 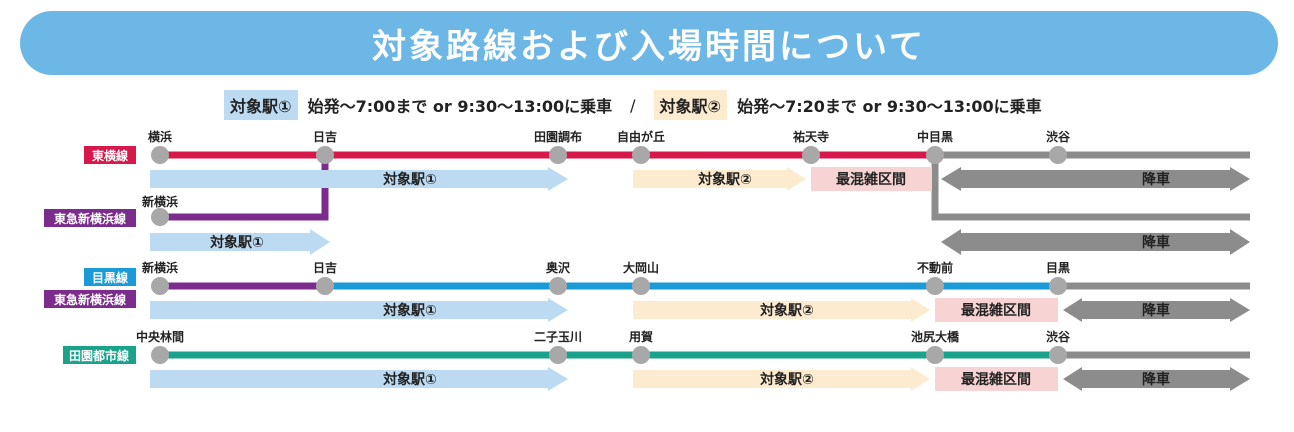 What do you see at coordinates (724, 179) in the screenshot?
I see `toyoko-target2-label: 対象駅②` at bounding box center [724, 179].